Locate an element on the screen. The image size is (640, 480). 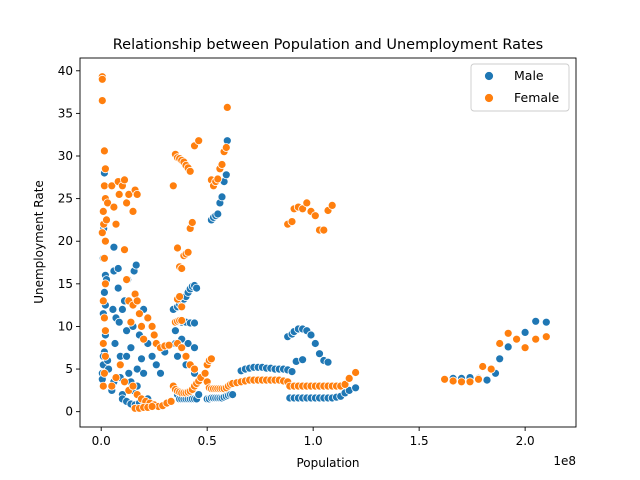
x-axis-offset-label: 1e8 is located at coordinates (564, 461).